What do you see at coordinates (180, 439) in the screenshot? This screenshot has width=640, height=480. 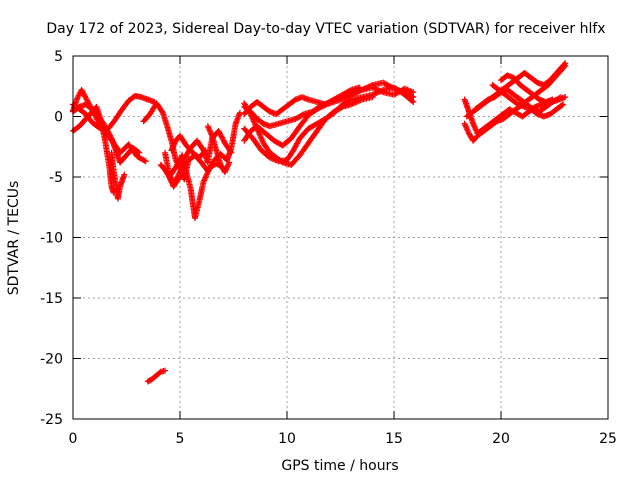 I see `x-tick-label: 5` at bounding box center [180, 439].